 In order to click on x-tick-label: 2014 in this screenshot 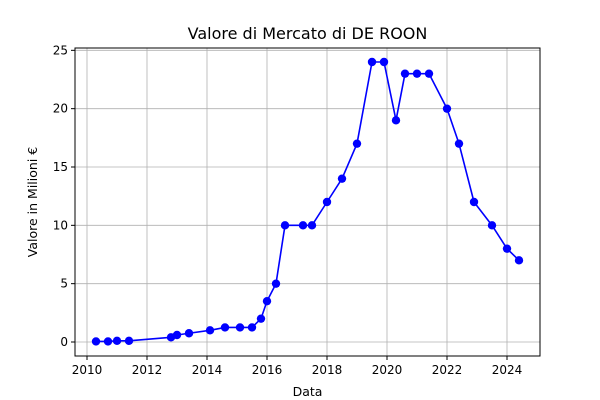, I will do `click(207, 370)`.